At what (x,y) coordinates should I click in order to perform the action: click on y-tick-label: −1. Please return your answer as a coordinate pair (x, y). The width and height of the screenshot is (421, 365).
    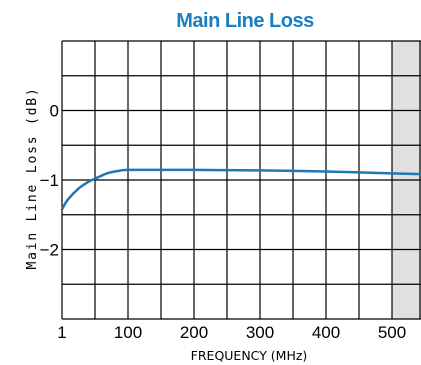
    Looking at the image, I should click on (49, 180).